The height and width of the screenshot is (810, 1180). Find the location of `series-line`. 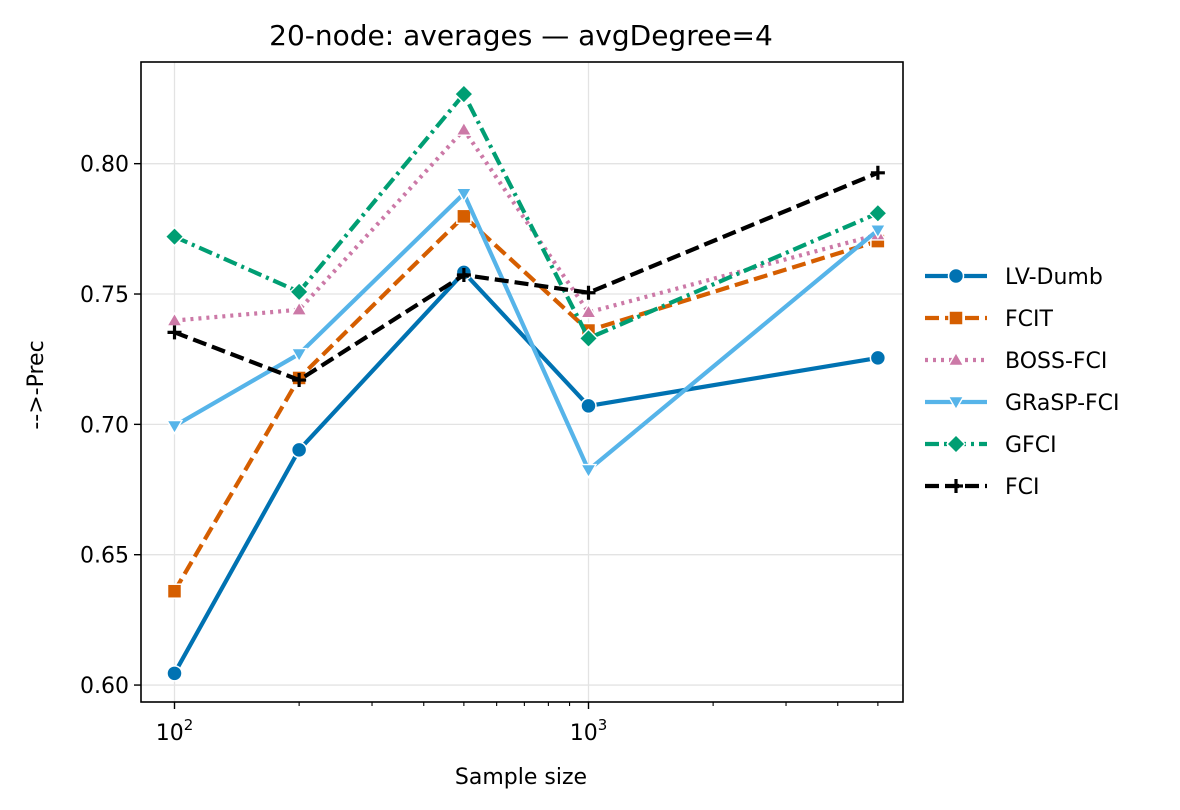

series-line is located at coordinates (526, 225).